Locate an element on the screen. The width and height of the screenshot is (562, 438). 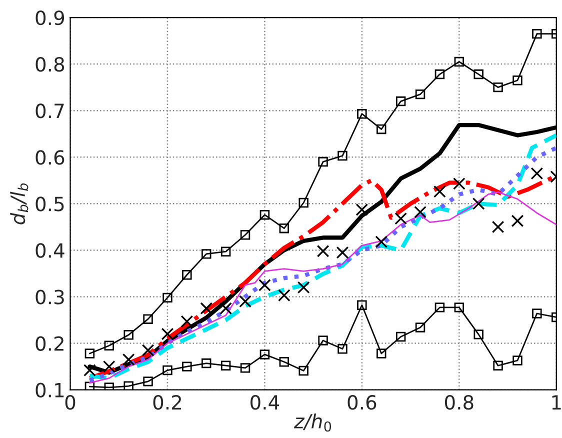
y-tick-label: 0.4 is located at coordinates (50, 250).